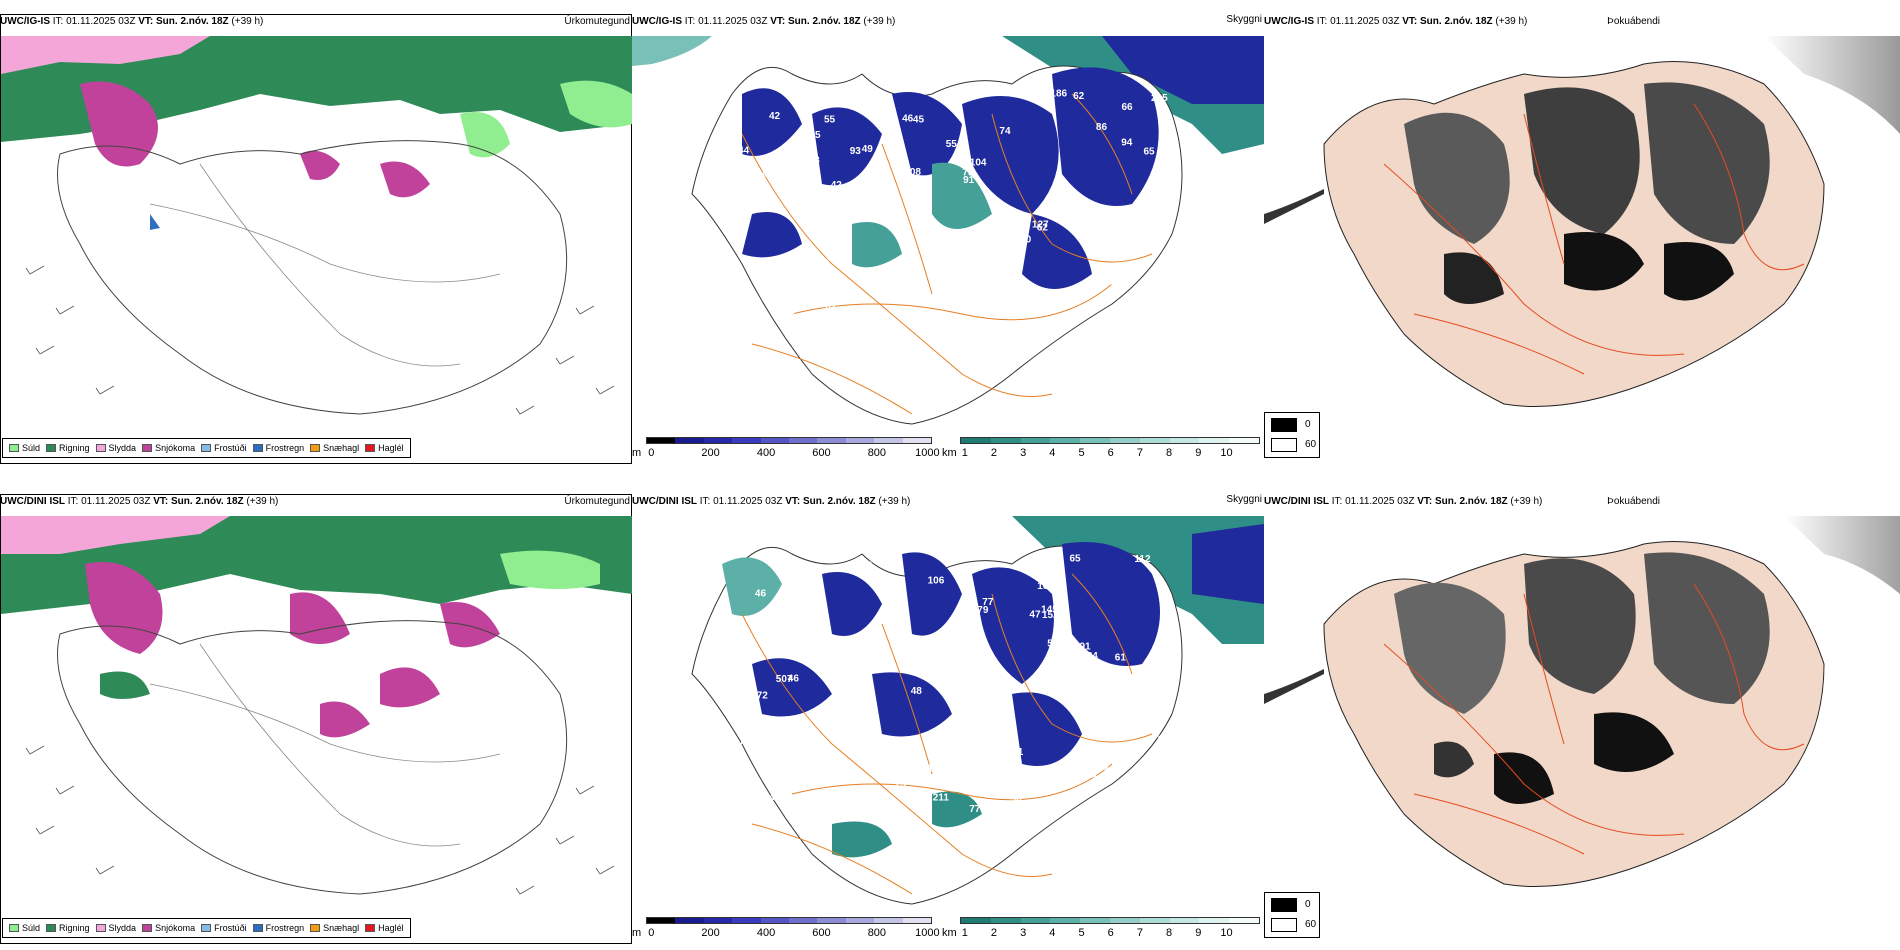 The image size is (1900, 950). What do you see at coordinates (1110, 920) in the screenshot?
I see `visibility-scale-bar` at bounding box center [1110, 920].